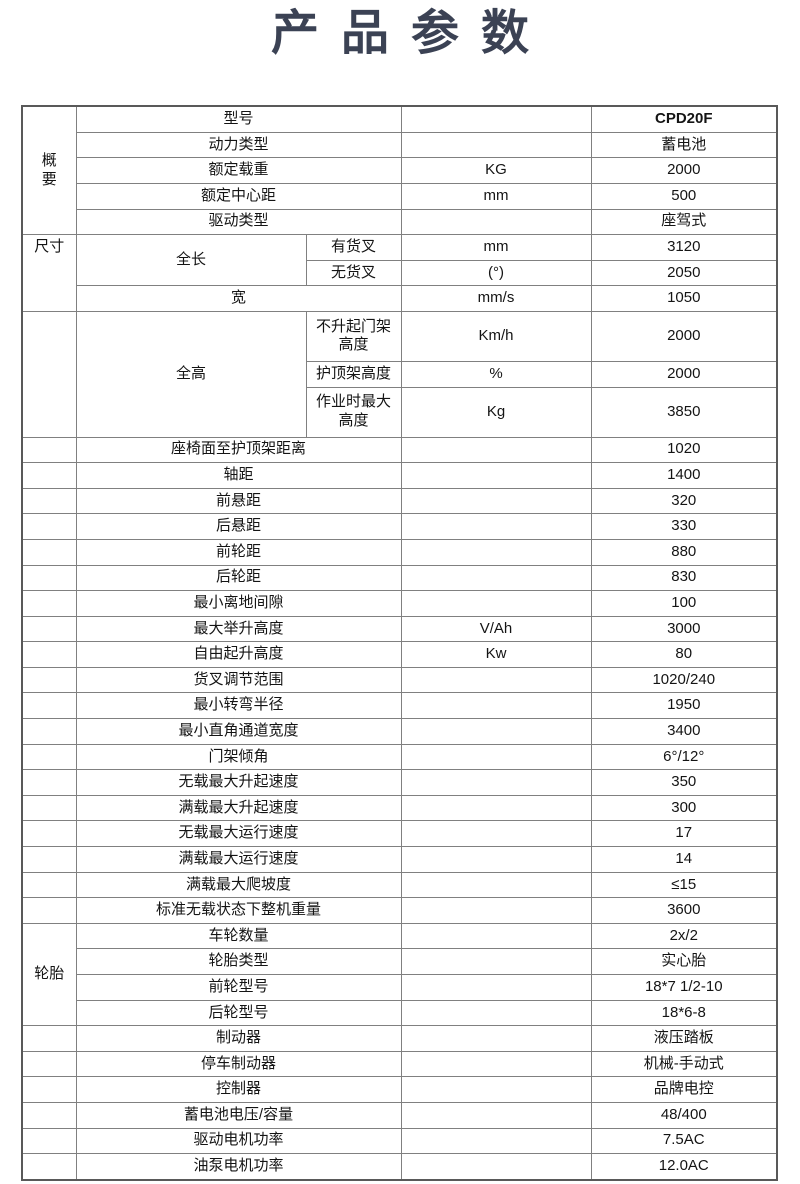  What do you see at coordinates (49, 273) in the screenshot?
I see `group-cell: 尺寸` at bounding box center [49, 273].